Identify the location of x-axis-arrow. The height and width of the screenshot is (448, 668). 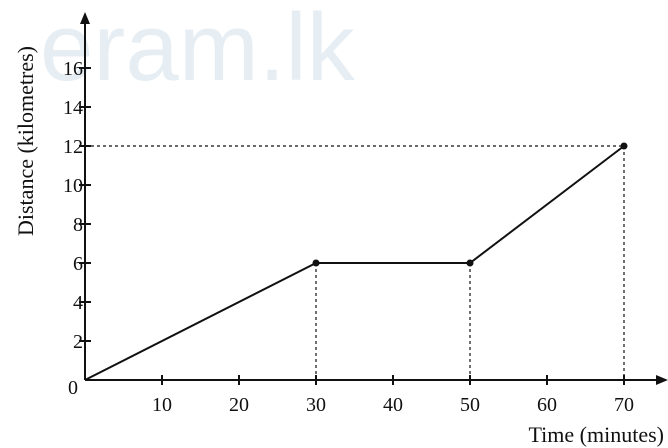
(662, 380).